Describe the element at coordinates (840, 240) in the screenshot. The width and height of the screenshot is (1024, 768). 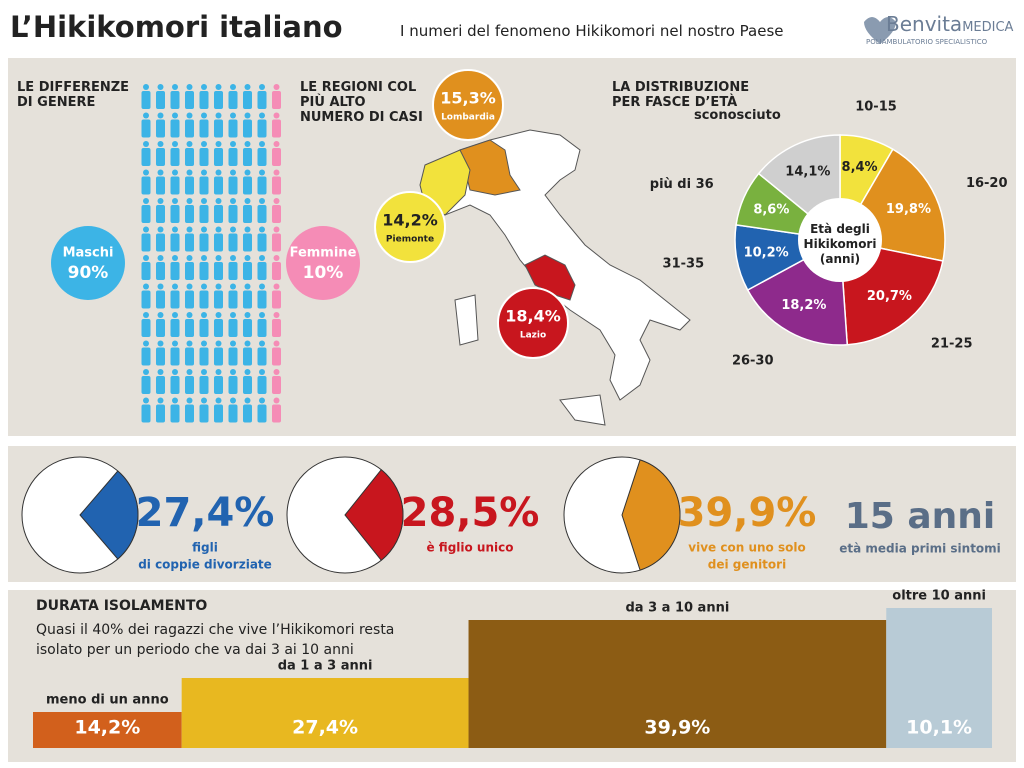
I see `pie-center` at that location.